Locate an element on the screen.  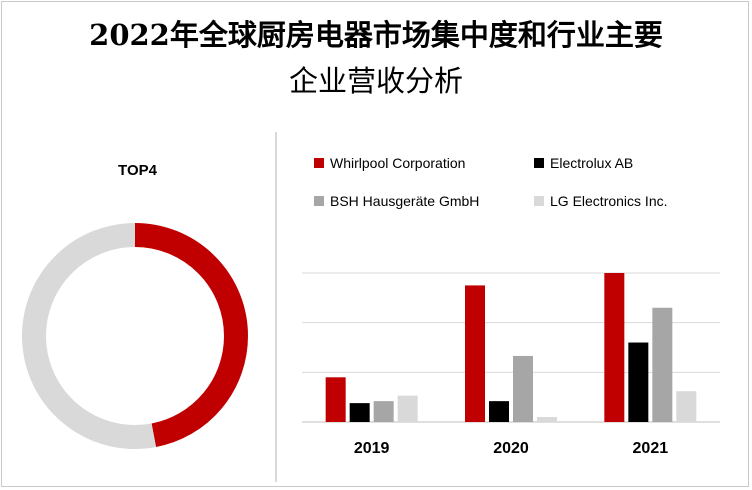
x-tick-label-2019: 2019 is located at coordinates (372, 448).